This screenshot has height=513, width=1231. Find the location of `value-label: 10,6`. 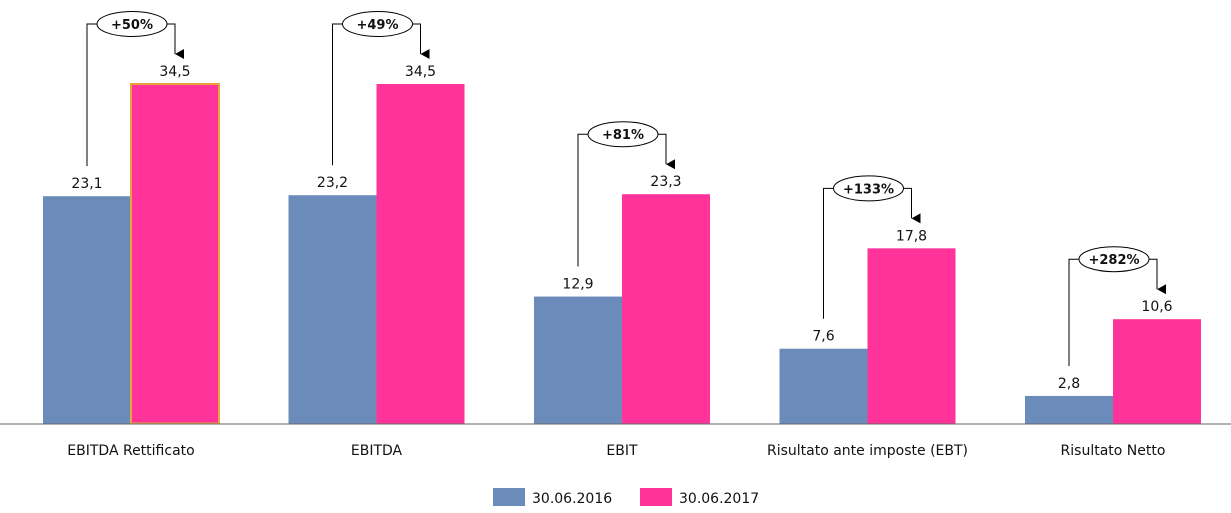

value-label: 10,6 is located at coordinates (1156, 307).